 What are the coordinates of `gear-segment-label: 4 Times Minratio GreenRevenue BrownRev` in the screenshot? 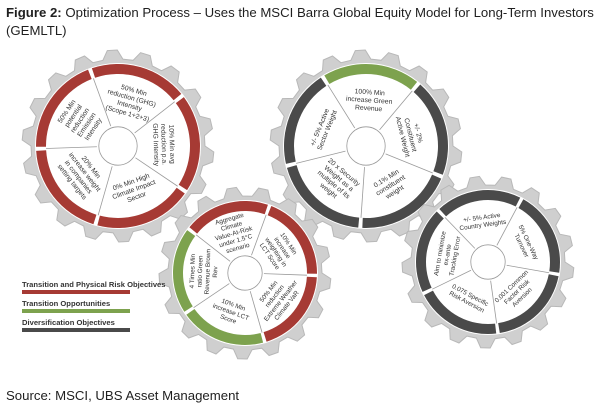 It's located at (204, 271).